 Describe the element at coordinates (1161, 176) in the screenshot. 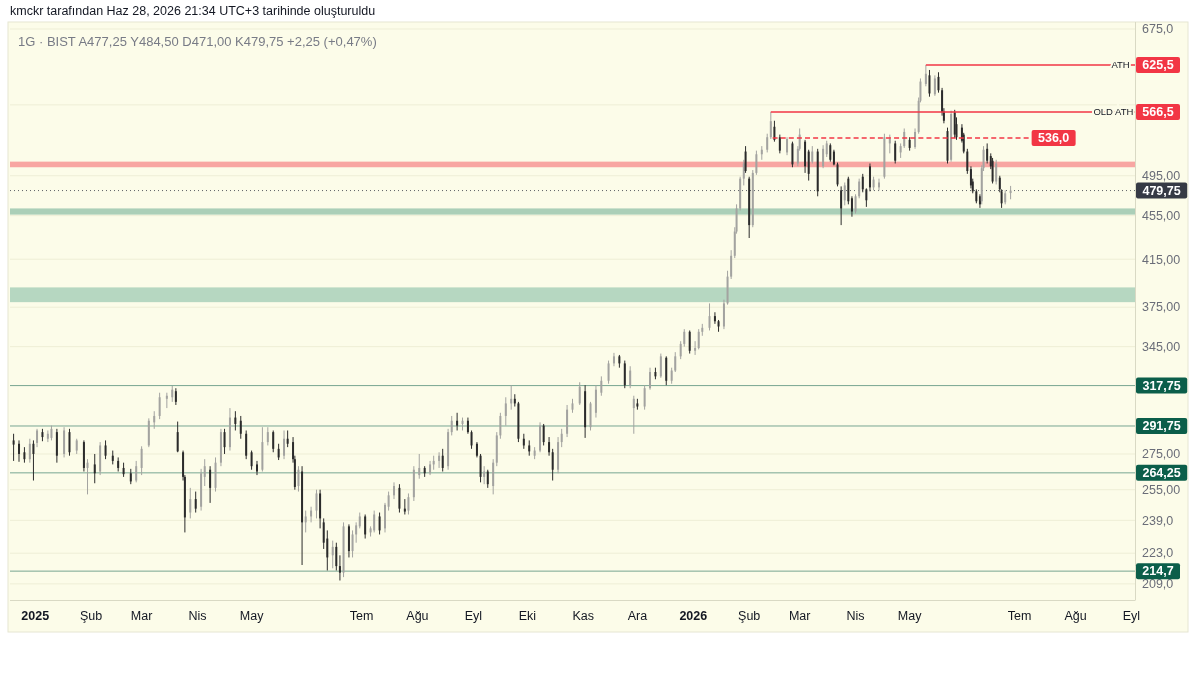

I see `y-tick-label: 495,00` at that location.